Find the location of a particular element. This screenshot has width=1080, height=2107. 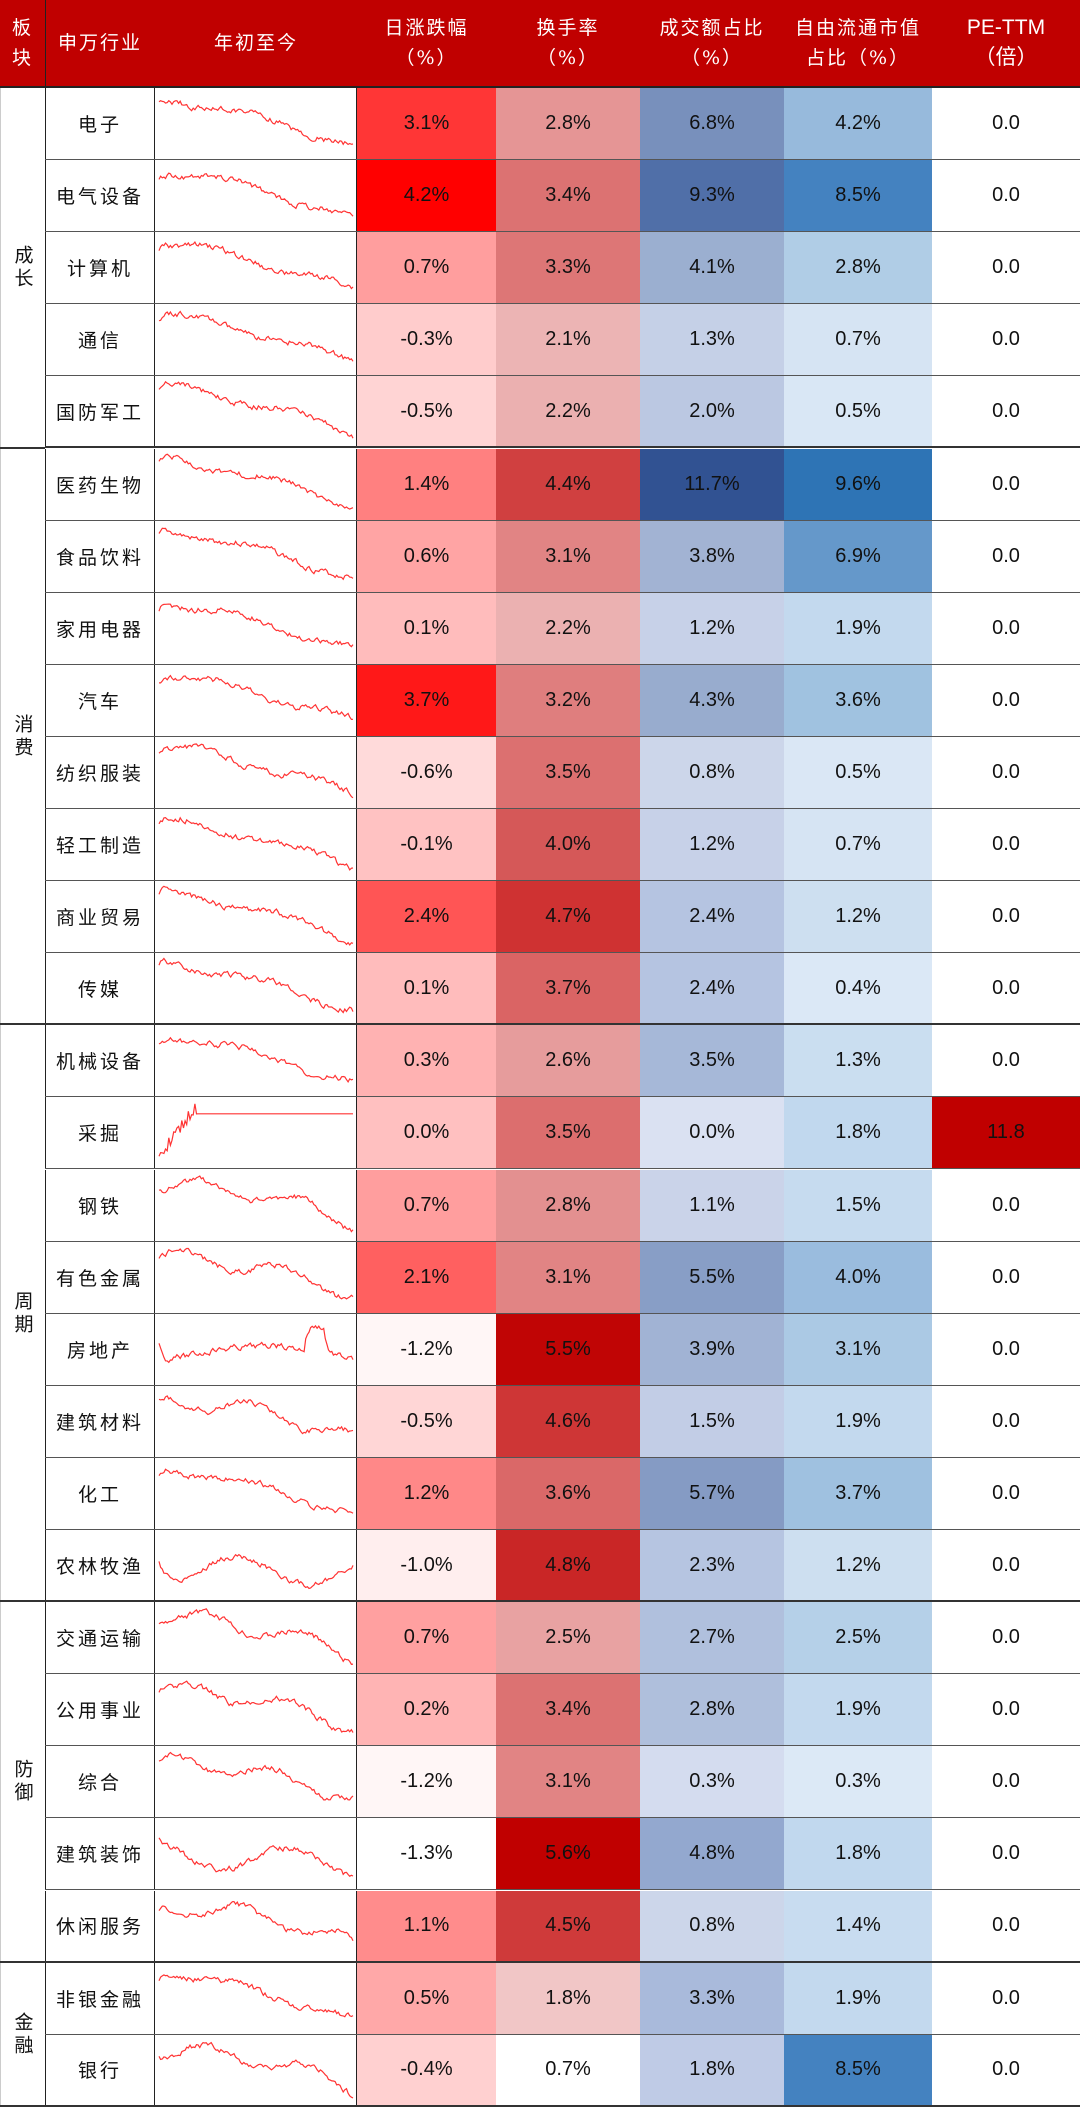

free-cap-share-cell: 1.4% is located at coordinates (858, 1925).